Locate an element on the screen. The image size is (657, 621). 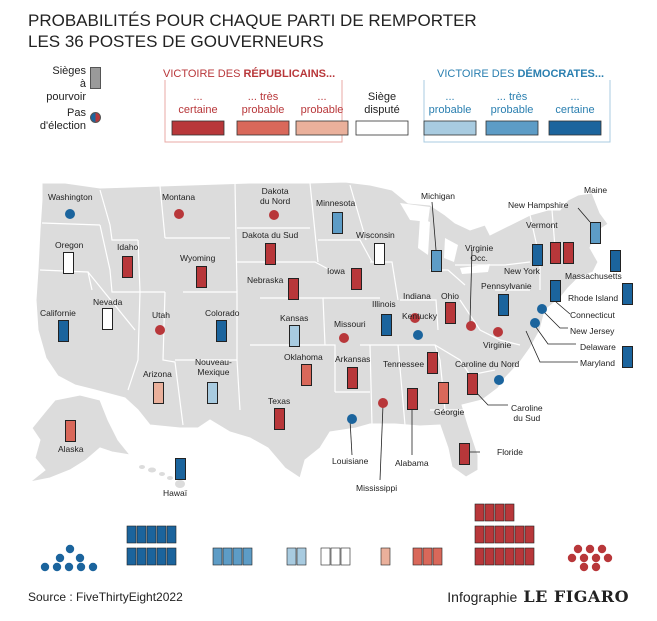
legend-category-label-3: Siège disputé is located at coordinates (382, 104).